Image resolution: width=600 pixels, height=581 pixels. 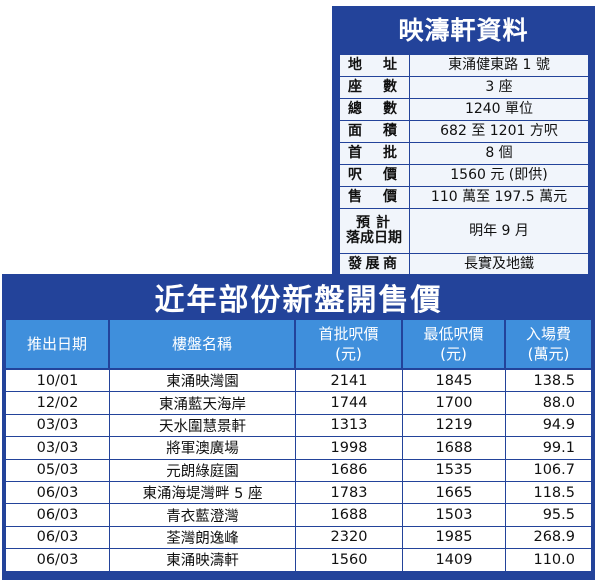 What do you see at coordinates (58, 470) in the screenshot?
I see `cell-launch-date: 05/03` at bounding box center [58, 470].